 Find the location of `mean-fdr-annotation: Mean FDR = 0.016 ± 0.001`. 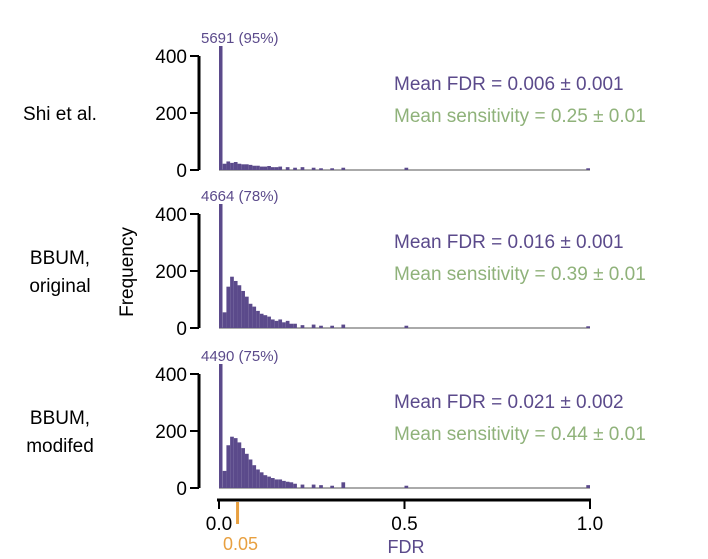

mean-fdr-annotation: Mean FDR = 0.016 ± 0.001 is located at coordinates (509, 242).